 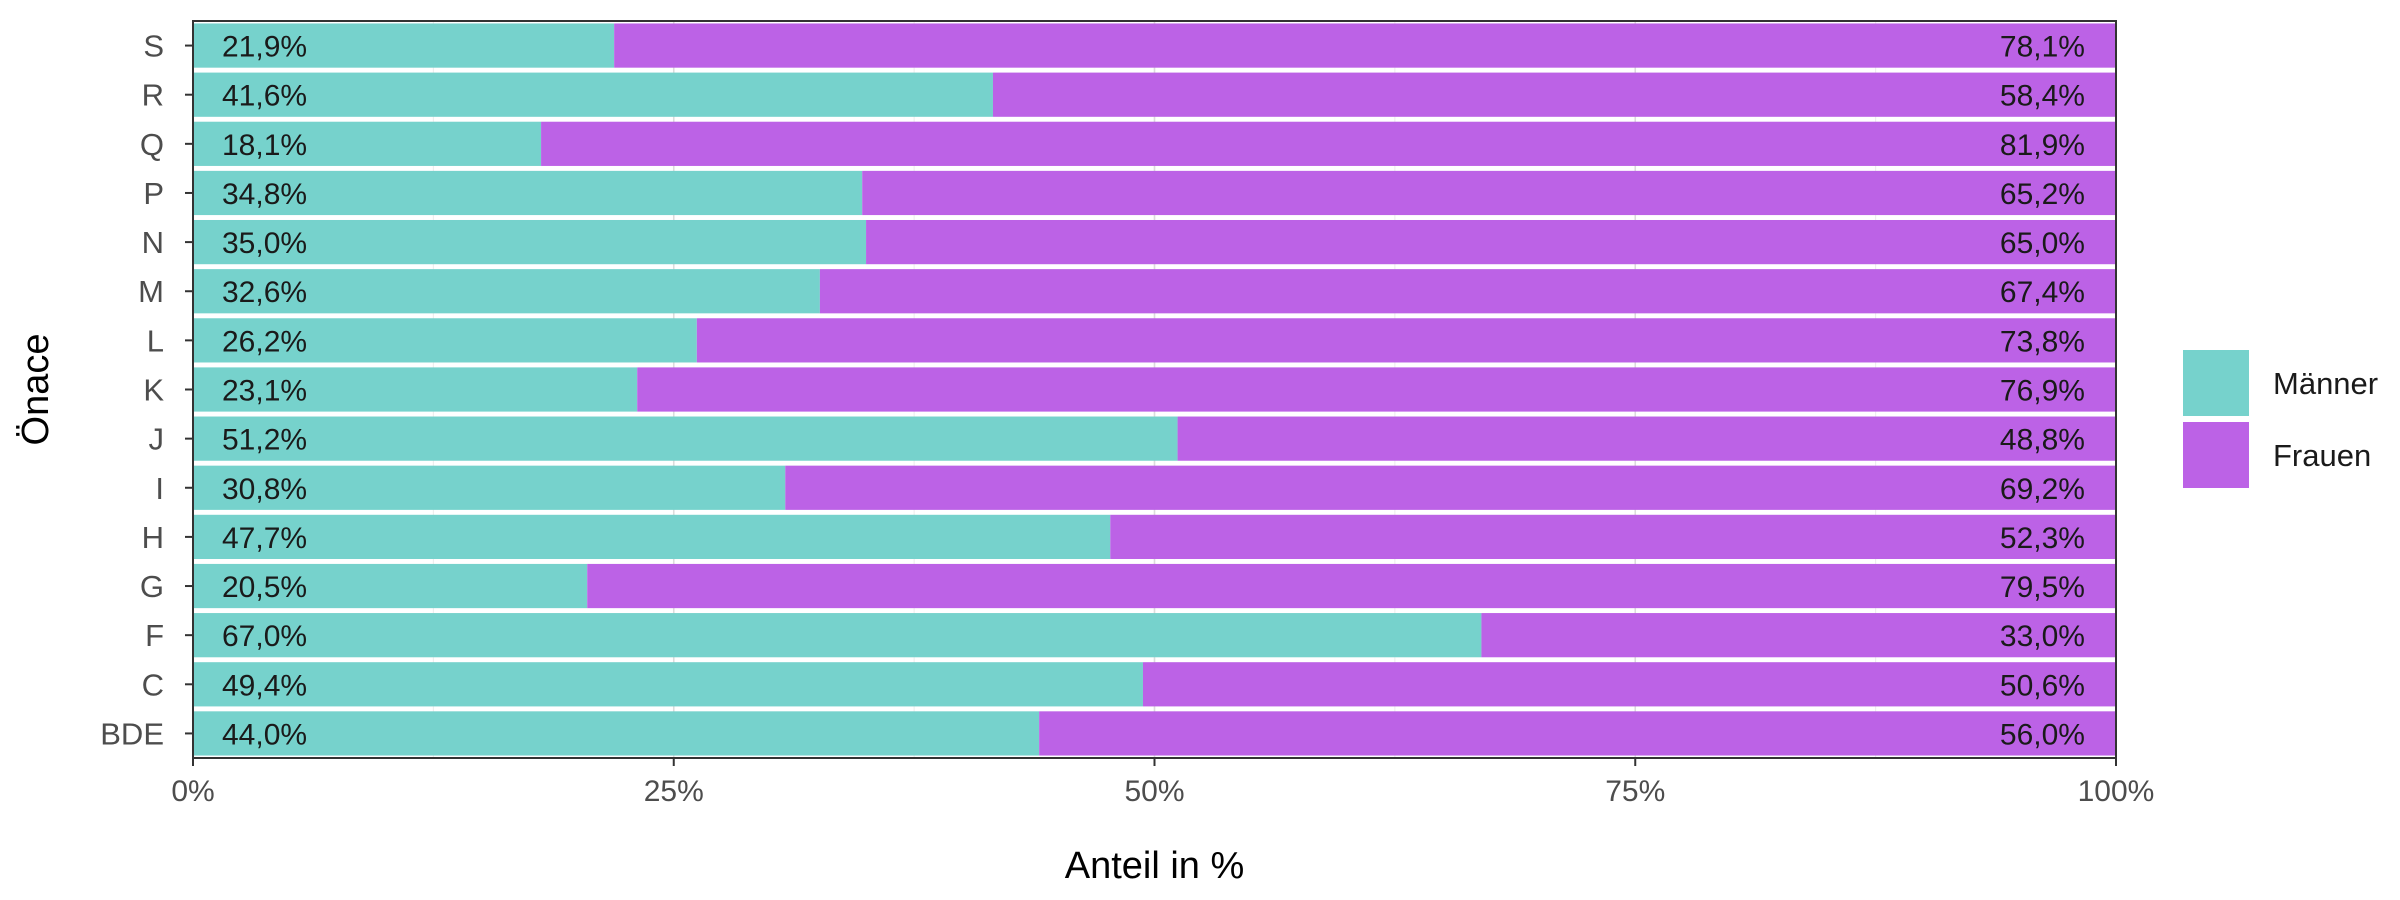 What do you see at coordinates (36, 390) in the screenshot?
I see `y-axis-title: Önace` at bounding box center [36, 390].